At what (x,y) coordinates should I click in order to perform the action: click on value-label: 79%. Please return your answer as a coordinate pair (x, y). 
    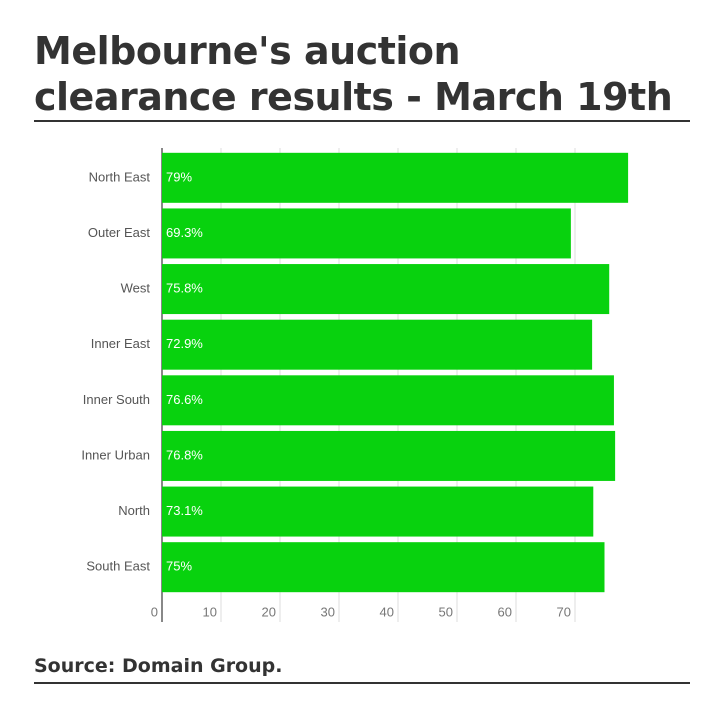
    Looking at the image, I should click on (179, 176).